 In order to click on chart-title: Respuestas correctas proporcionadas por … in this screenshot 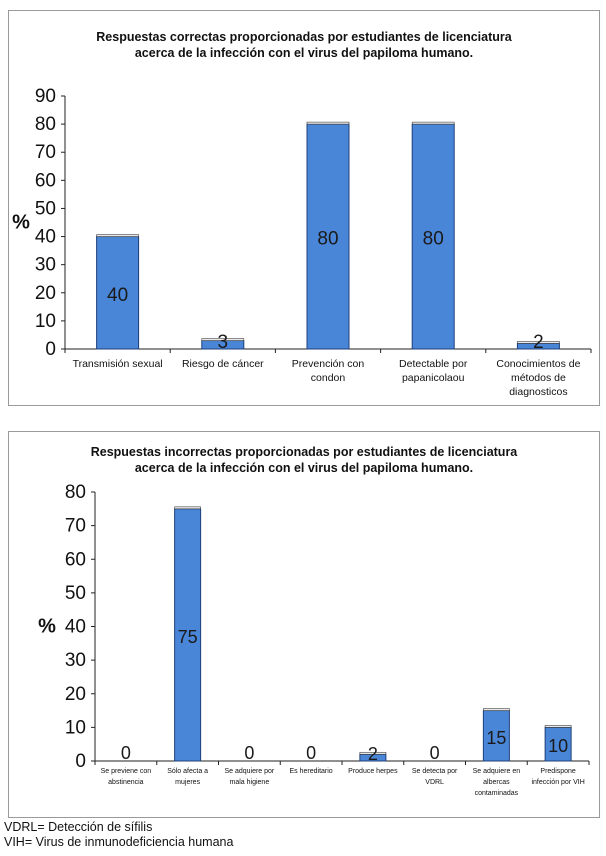, I will do `click(304, 45)`.